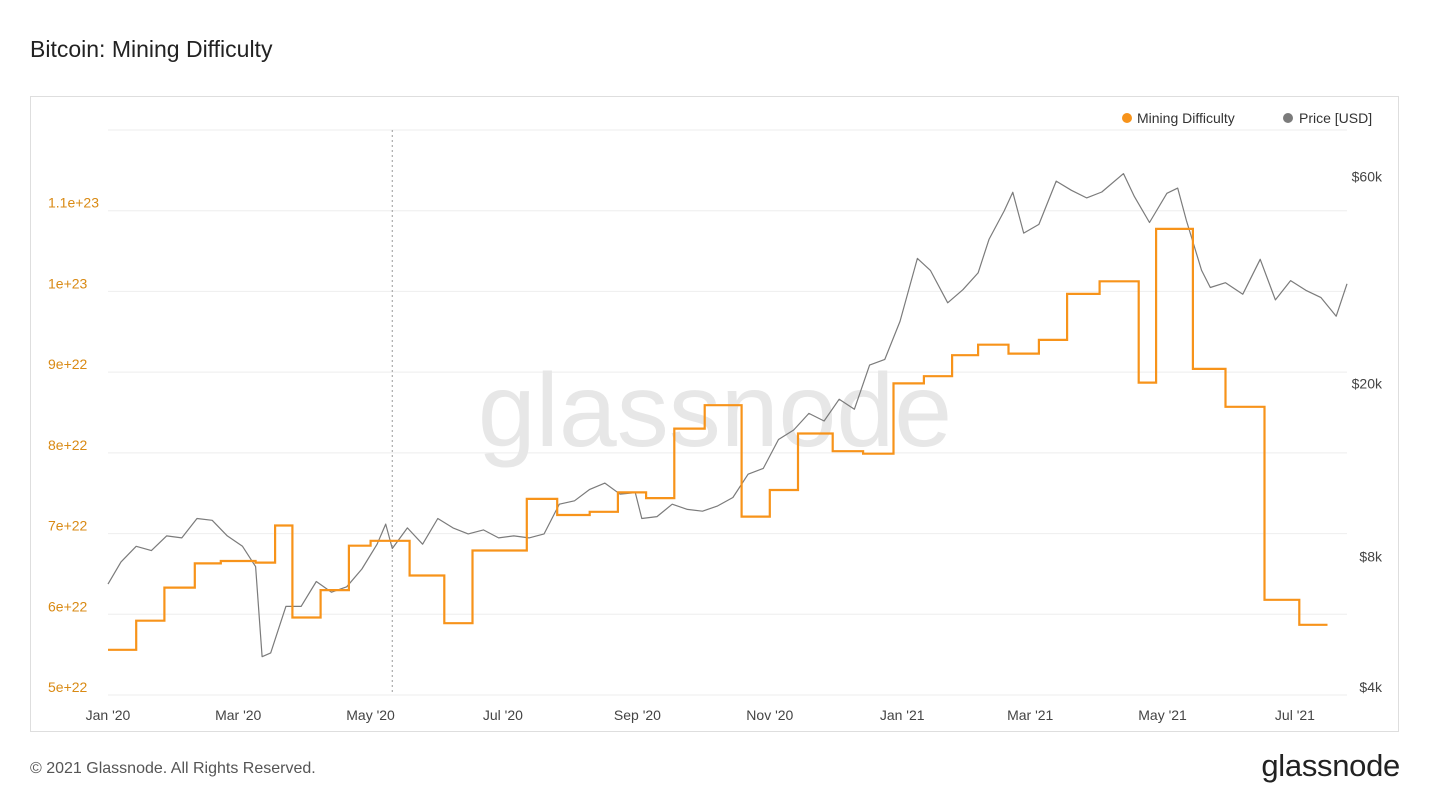  Describe the element at coordinates (238, 715) in the screenshot. I see `x-tick-label: Mar '20` at that location.